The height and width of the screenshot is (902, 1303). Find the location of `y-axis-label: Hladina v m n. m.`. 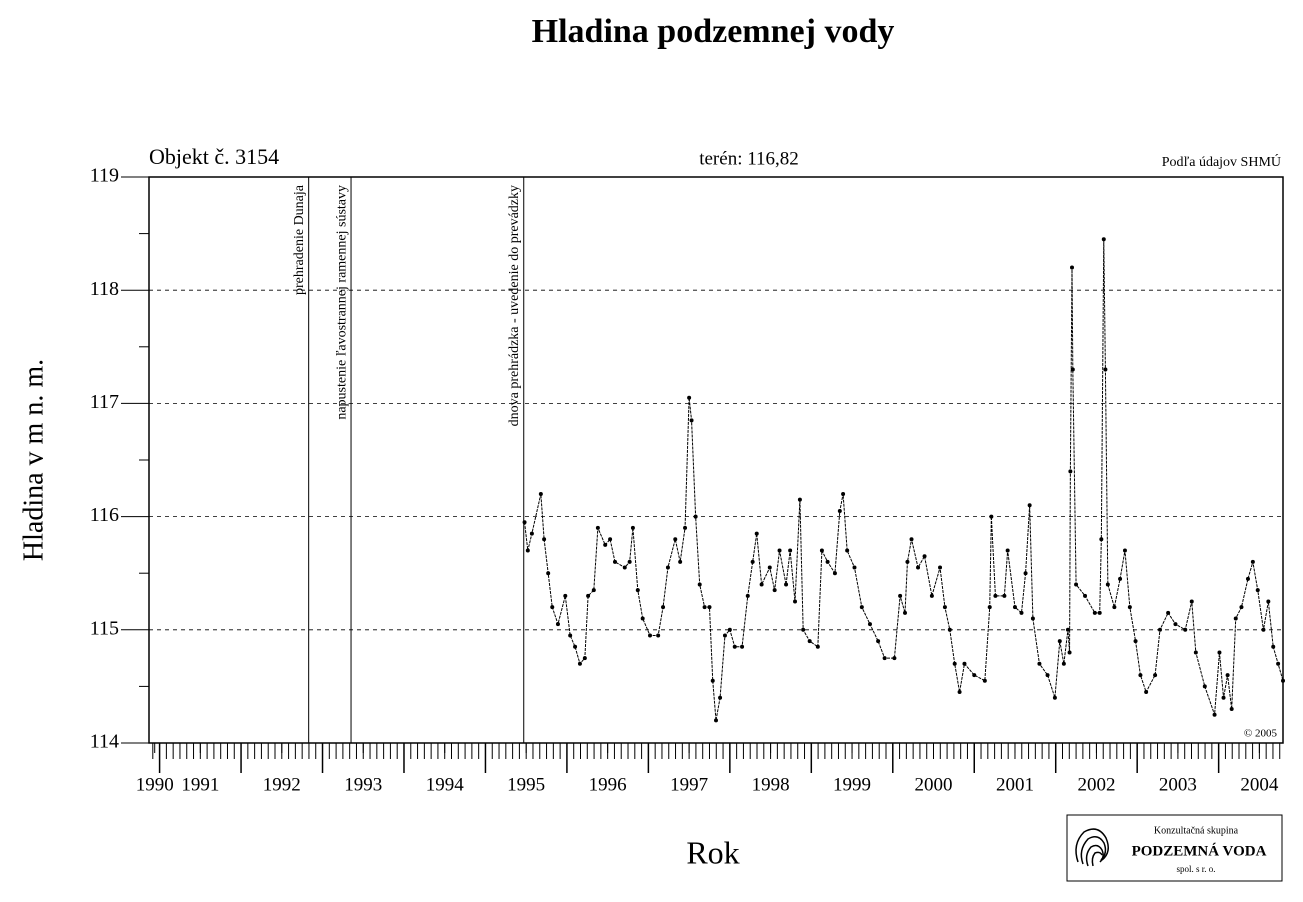

y-axis-label: Hladina v m n. m. is located at coordinates (33, 460).